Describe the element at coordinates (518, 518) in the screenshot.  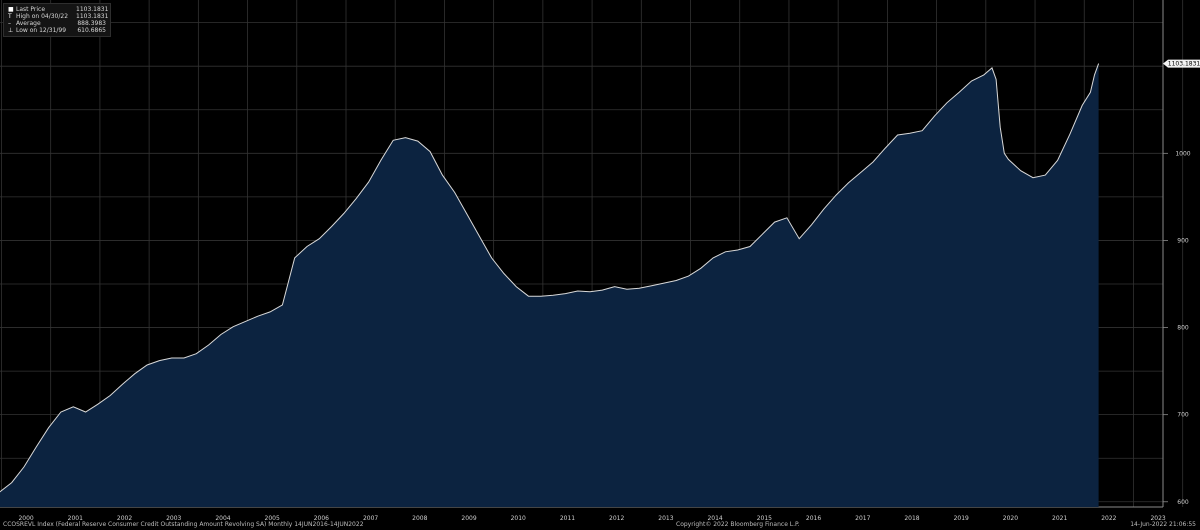
I see `x-tick-label: 2010` at that location.